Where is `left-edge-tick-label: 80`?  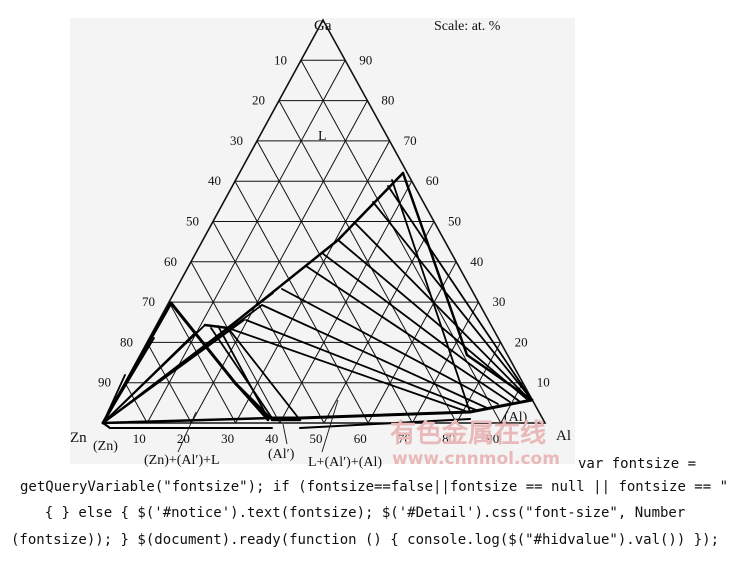
left-edge-tick-label: 80 is located at coordinates (126, 341).